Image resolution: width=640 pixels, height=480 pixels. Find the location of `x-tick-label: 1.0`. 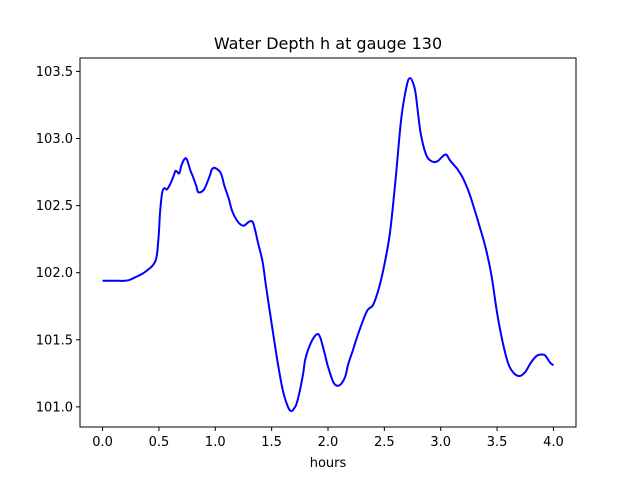

x-tick-label: 1.0 is located at coordinates (215, 442).